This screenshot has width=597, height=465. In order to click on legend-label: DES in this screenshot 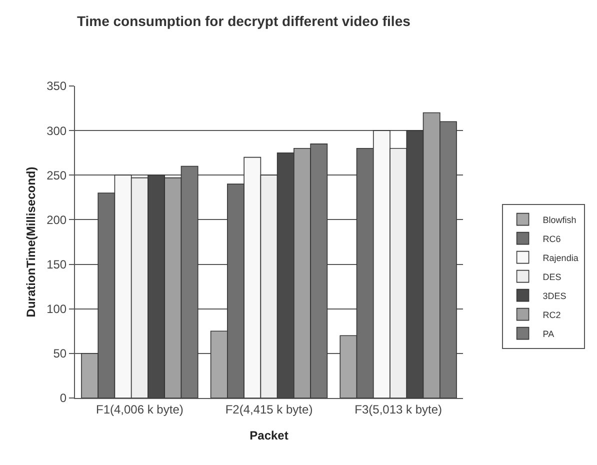, I will do `click(552, 277)`.